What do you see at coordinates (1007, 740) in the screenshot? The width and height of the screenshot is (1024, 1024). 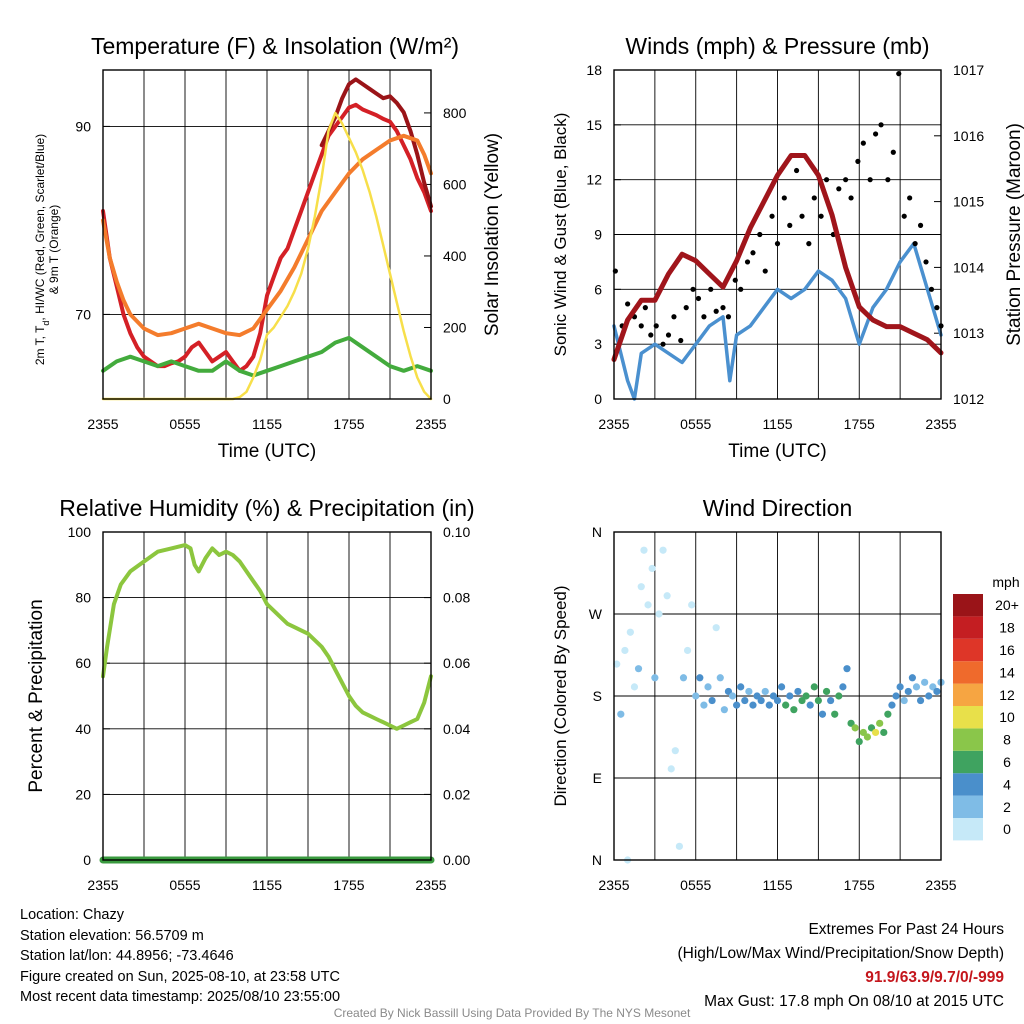 I see `colorbar-label: 8` at bounding box center [1007, 740].